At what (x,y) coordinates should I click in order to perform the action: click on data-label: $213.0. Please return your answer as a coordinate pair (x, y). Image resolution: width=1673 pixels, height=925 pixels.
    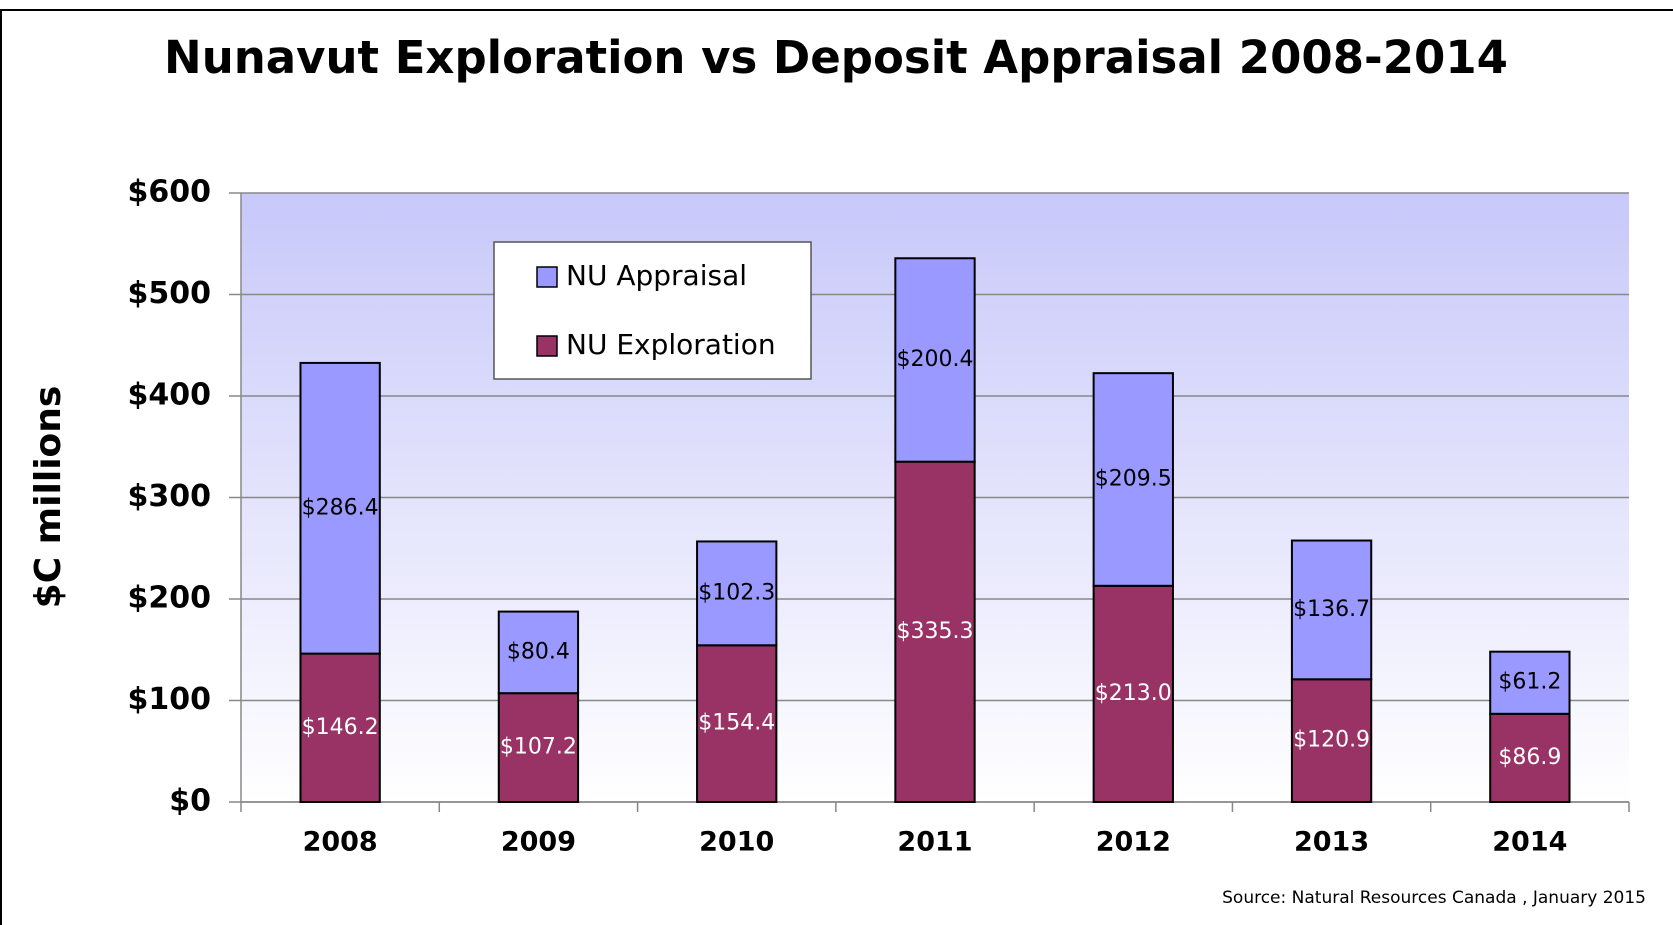
    Looking at the image, I should click on (1133, 693).